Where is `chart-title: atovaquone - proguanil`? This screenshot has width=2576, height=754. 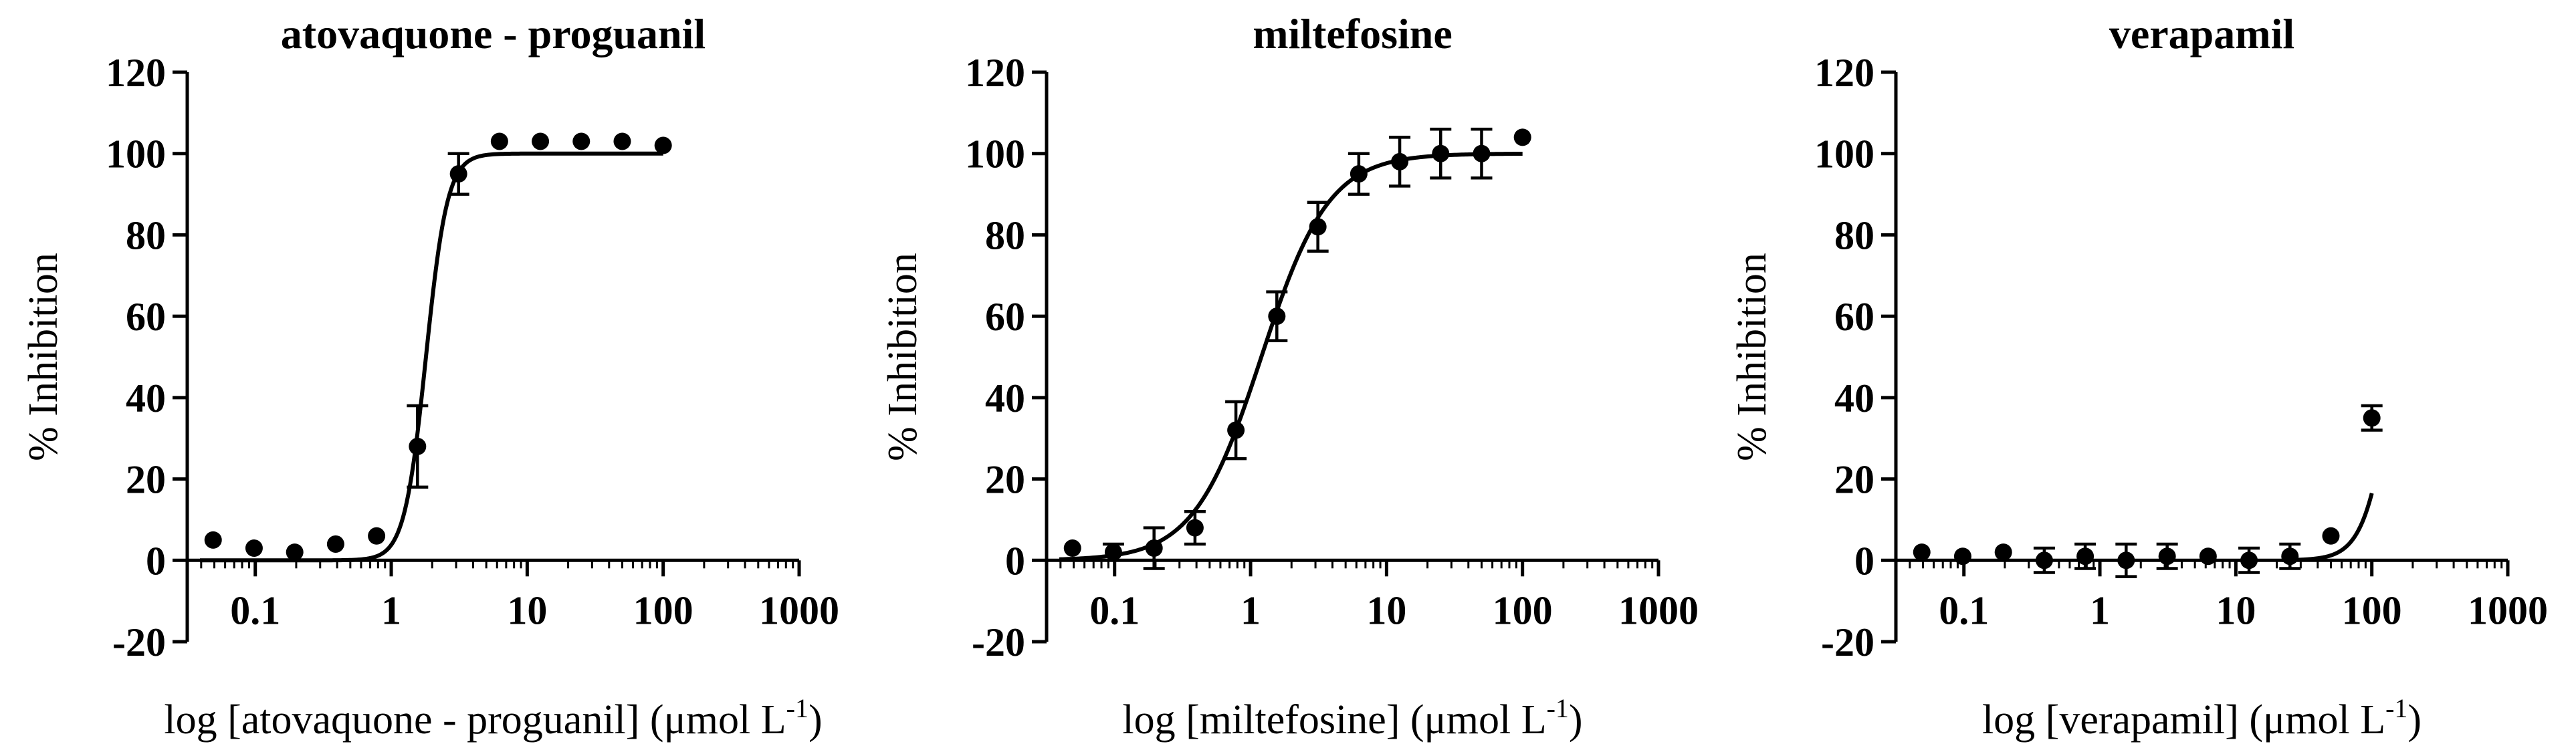
chart-title: atovaquone - proguanil is located at coordinates (493, 33).